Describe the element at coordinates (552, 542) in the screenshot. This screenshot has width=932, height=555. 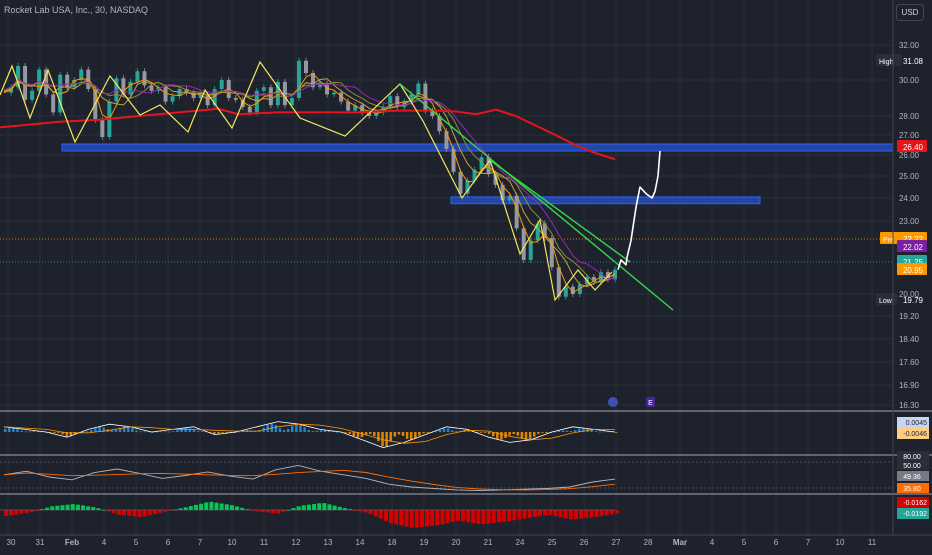
I see `x-tick-17: 25` at that location.